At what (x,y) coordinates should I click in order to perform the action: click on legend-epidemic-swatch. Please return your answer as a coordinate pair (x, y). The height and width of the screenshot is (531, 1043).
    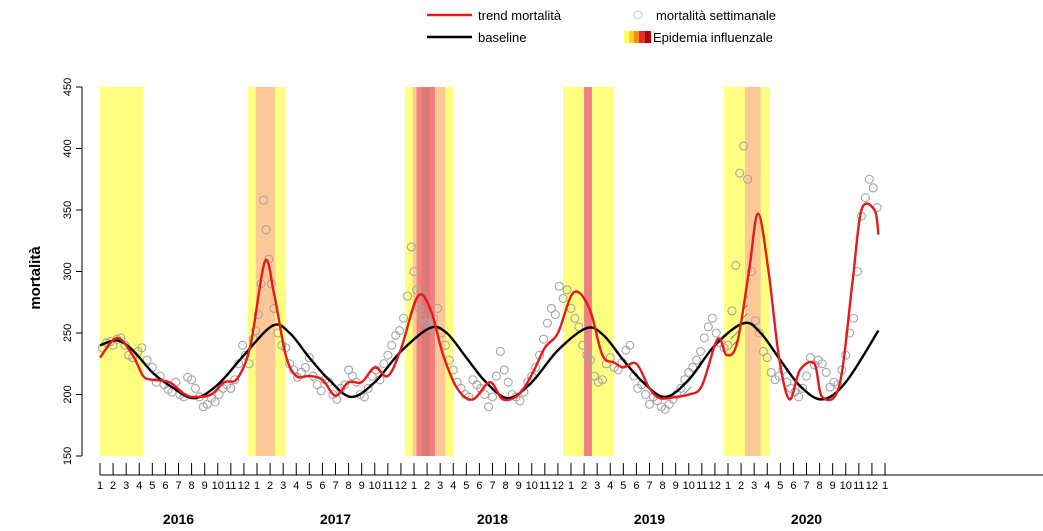
    Looking at the image, I should click on (637, 37).